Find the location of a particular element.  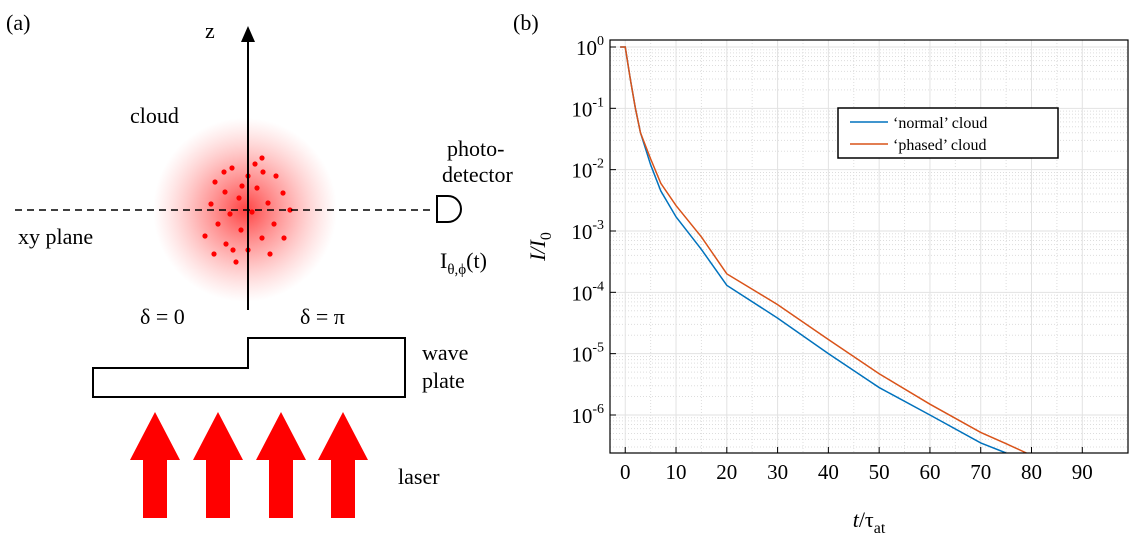

y-axis-label-part: /I is located at coordinates (537, 246).